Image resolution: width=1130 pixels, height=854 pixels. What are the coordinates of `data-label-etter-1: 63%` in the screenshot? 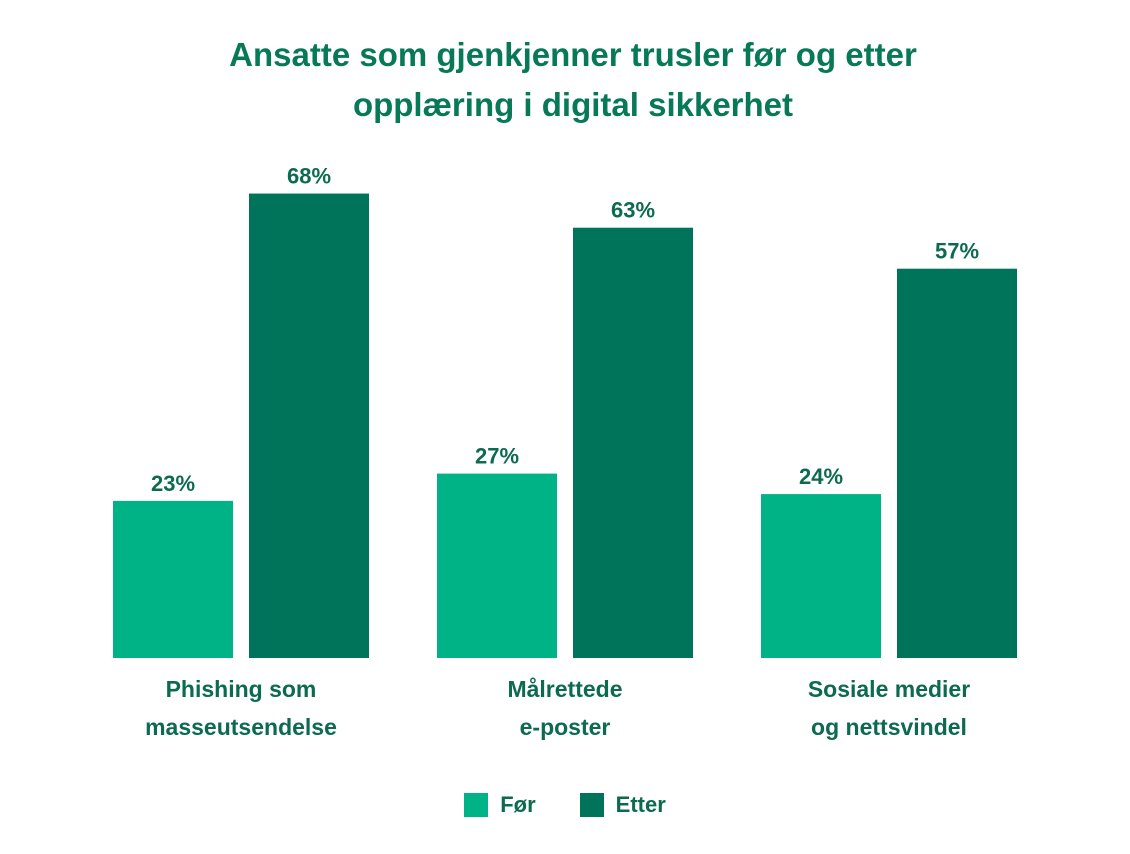 It's located at (633, 210).